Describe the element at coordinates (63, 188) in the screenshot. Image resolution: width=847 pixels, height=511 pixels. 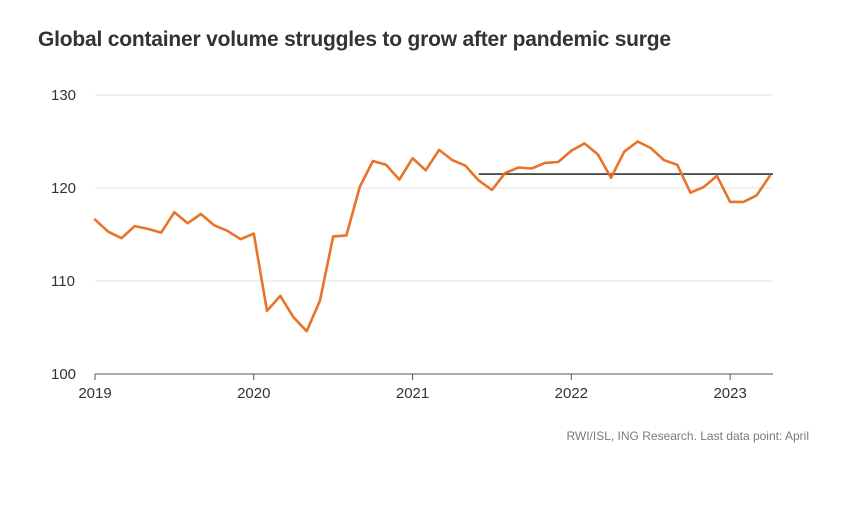
I see `y-tick-label-120: 120` at that location.